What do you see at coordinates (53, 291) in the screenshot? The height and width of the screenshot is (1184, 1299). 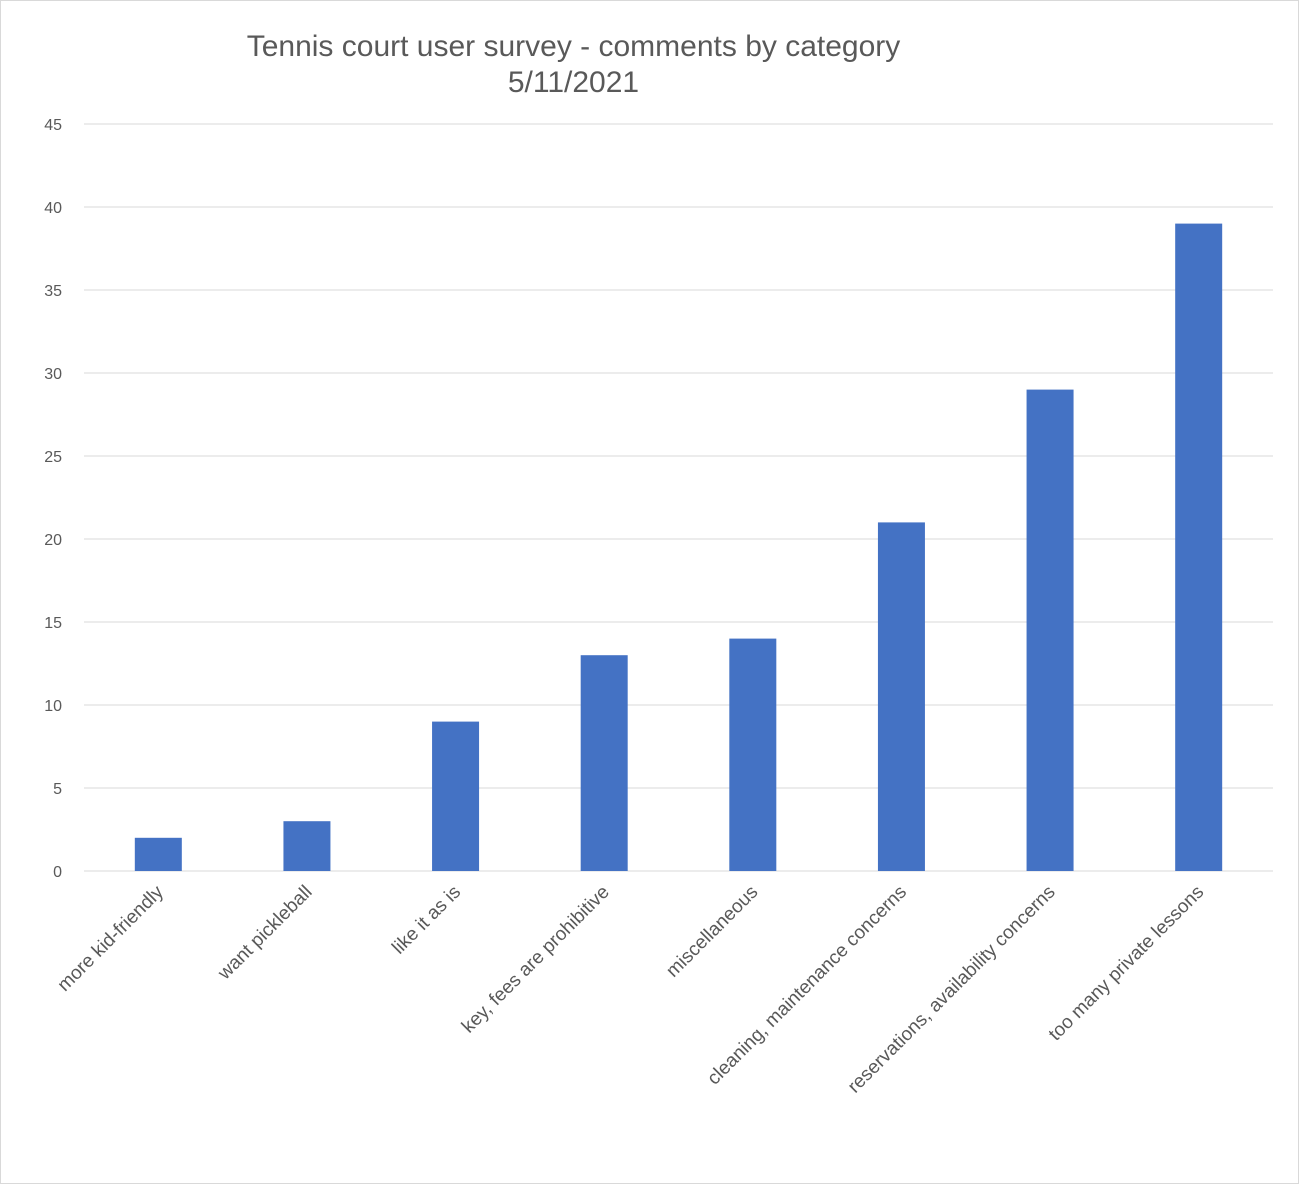 I see `y-tick-label: 35` at bounding box center [53, 291].